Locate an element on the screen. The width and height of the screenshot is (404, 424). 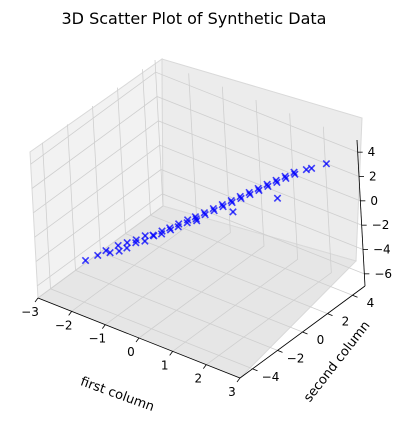
x-tick-label: 3 is located at coordinates (232, 392).